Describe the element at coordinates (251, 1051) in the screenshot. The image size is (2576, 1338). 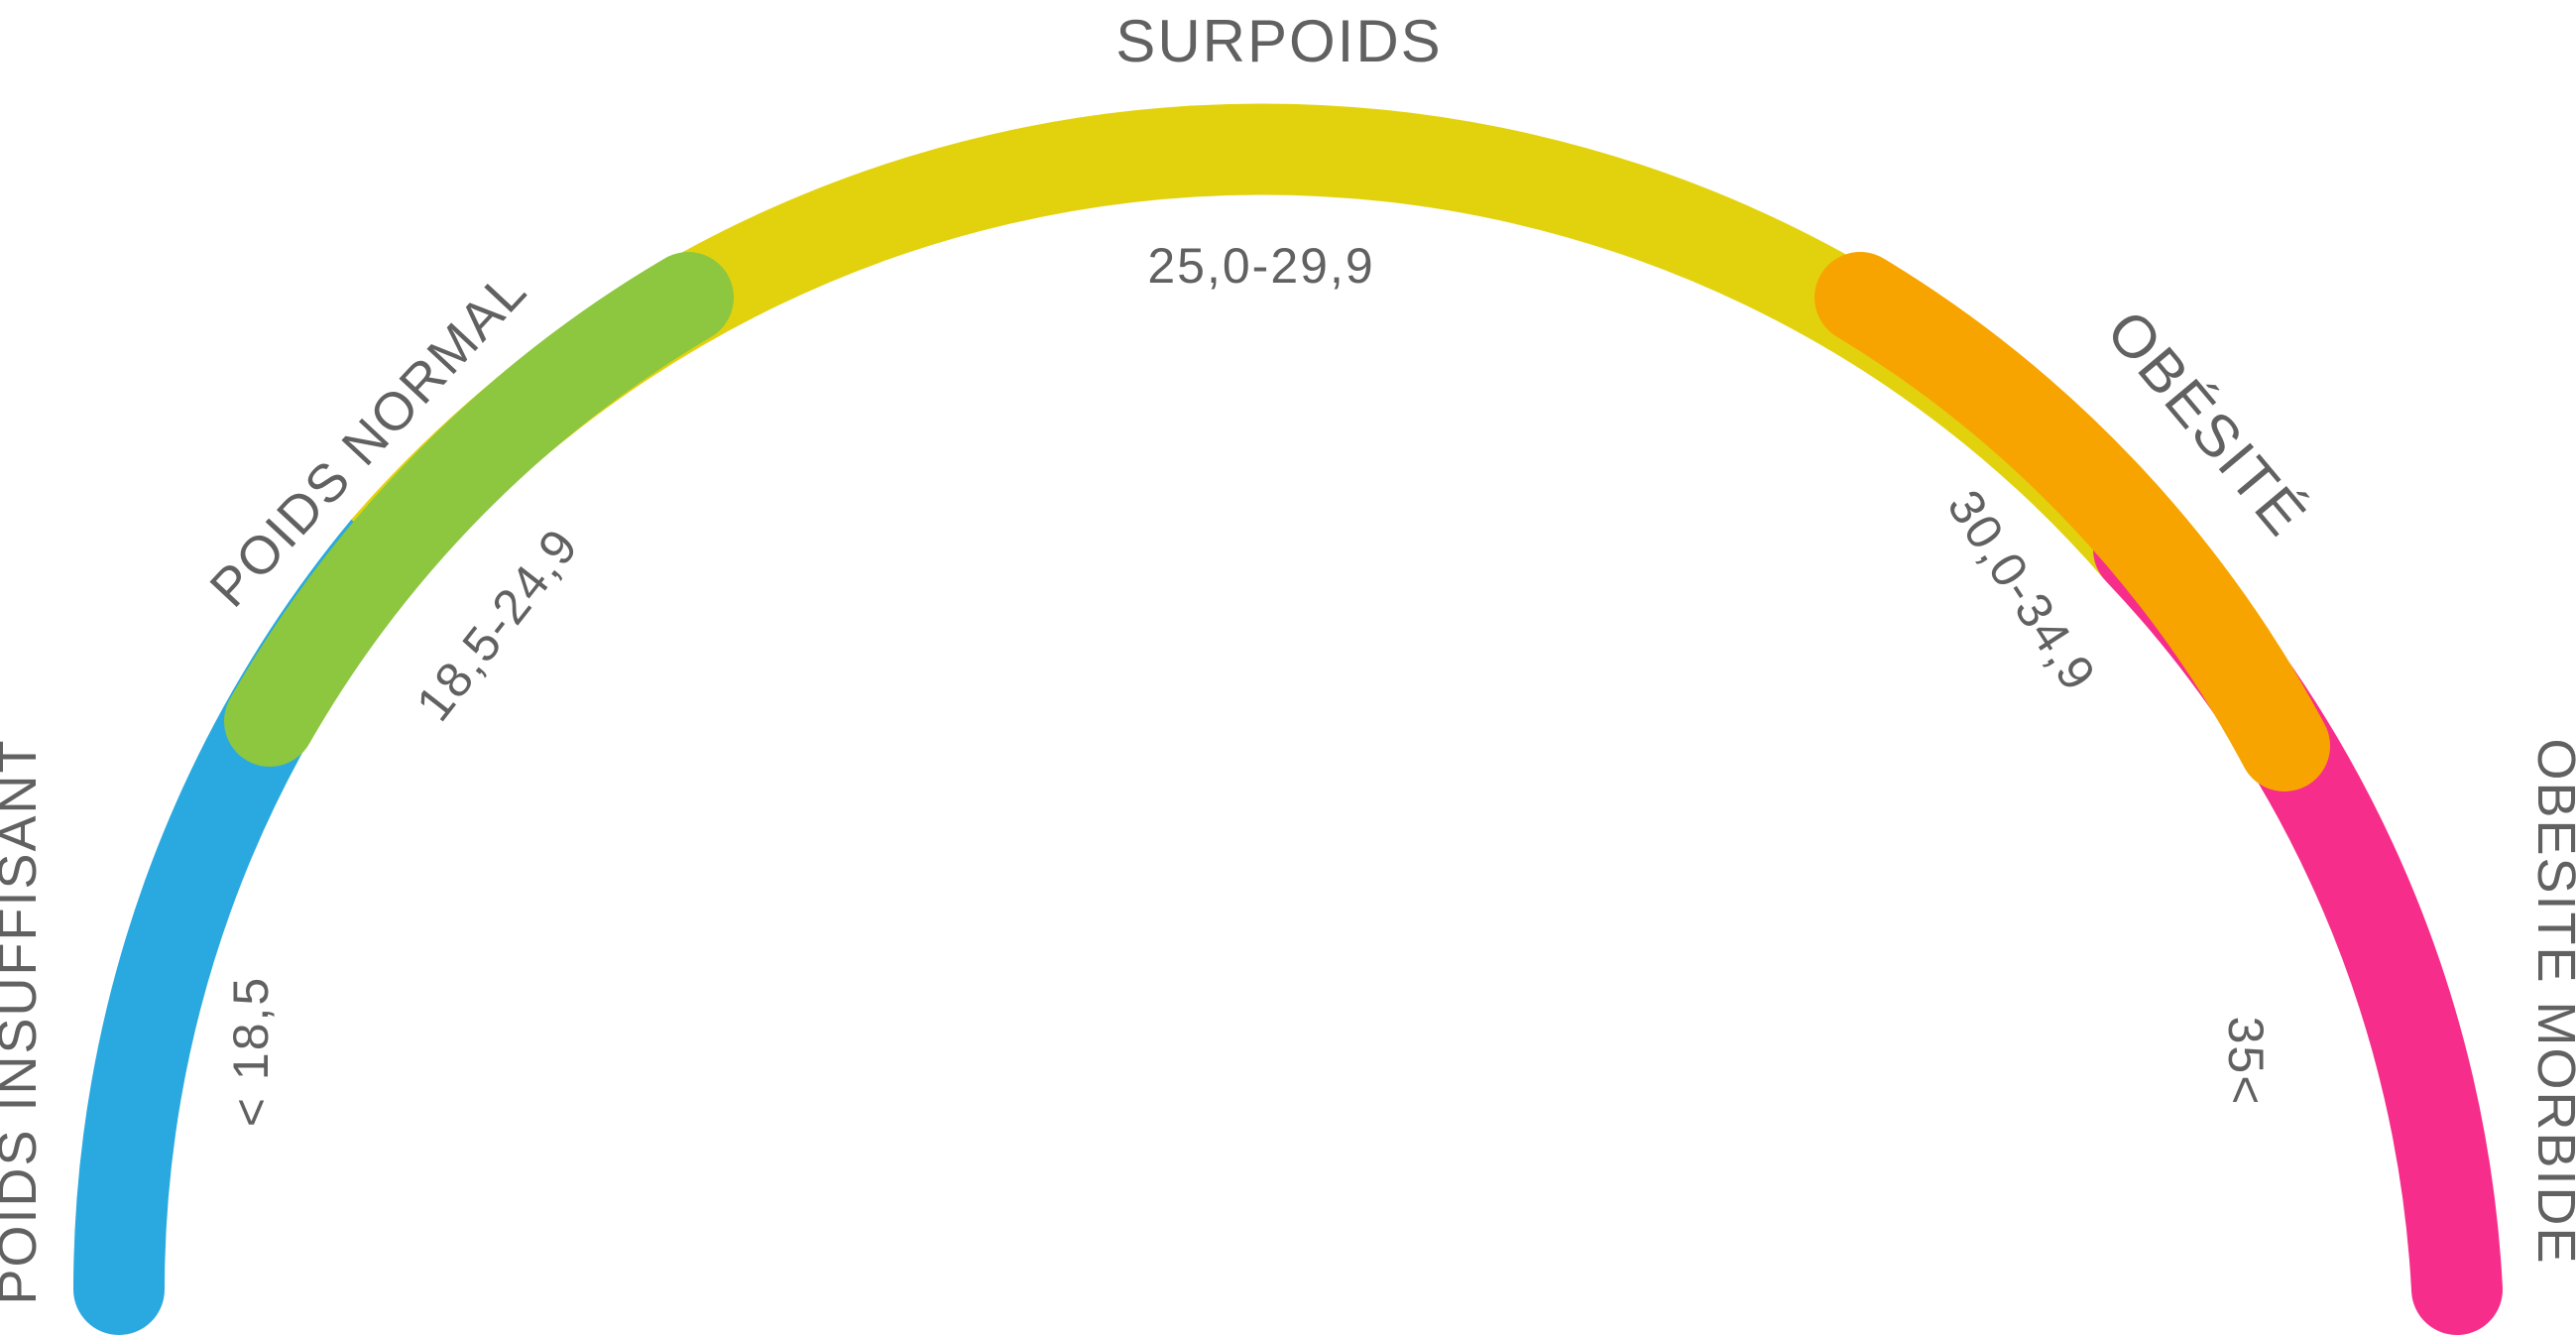
I see `range-poids-insuffisant: < 18,5` at that location.